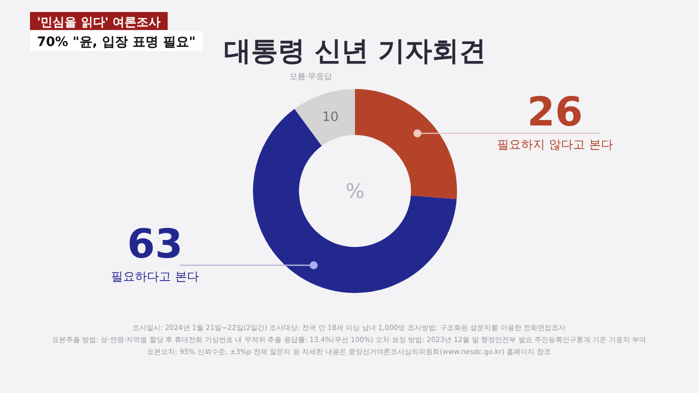  What do you see at coordinates (99, 21) in the screenshot?
I see `caption: '민심을 읽다' 여론조사` at bounding box center [99, 21].